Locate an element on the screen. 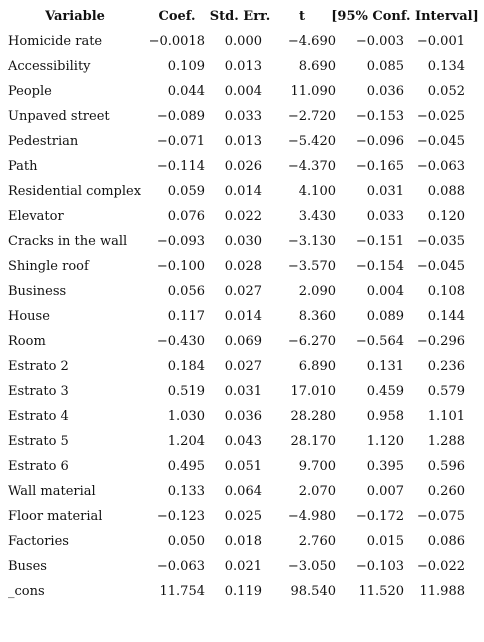 The image size is (484, 642). cell-value: 0.085 is located at coordinates (385, 66).